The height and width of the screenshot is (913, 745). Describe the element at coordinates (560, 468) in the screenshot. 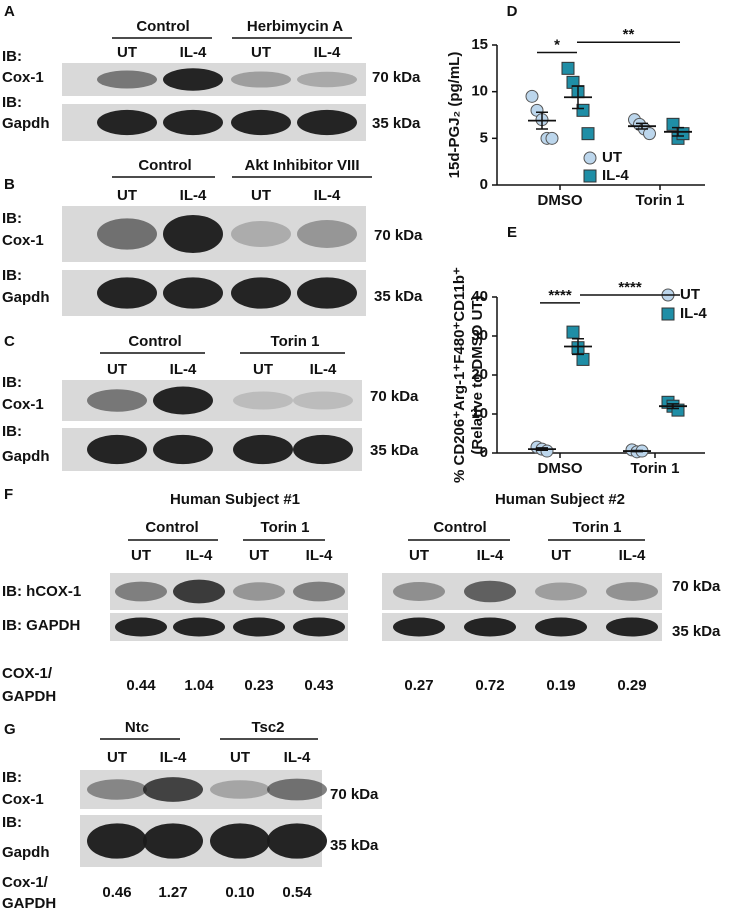

I see `x-tick-label: DMSO` at that location.